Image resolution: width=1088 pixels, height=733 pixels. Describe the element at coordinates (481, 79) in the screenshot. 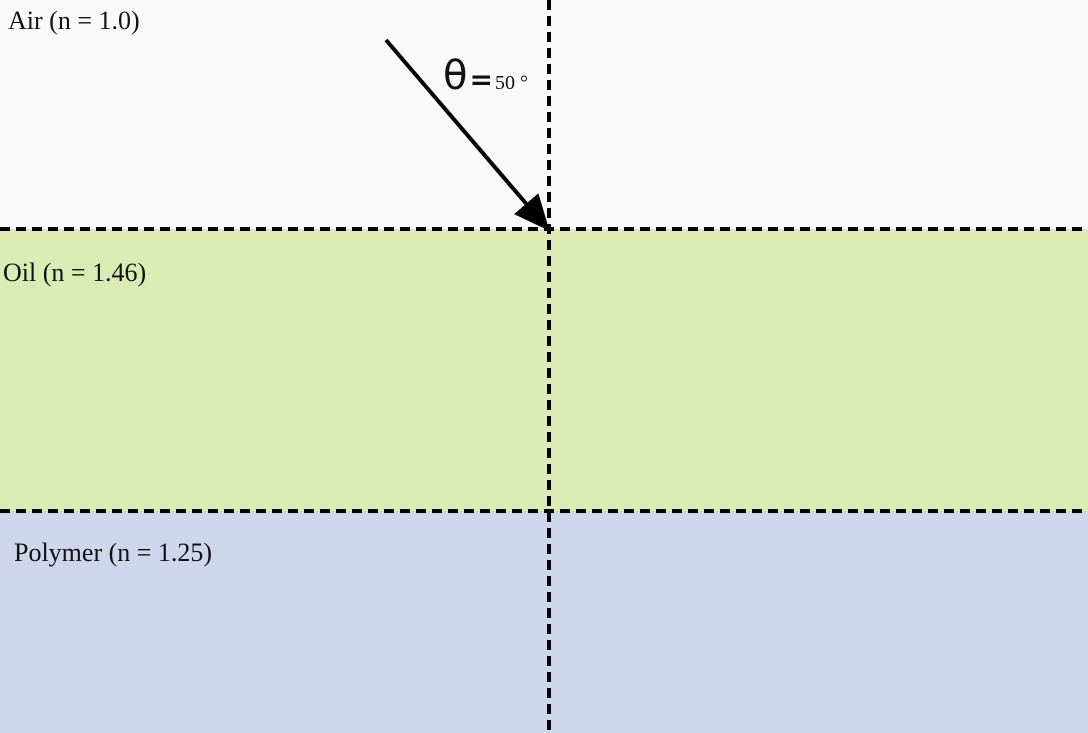

I see `equals-symbol: =` at that location.